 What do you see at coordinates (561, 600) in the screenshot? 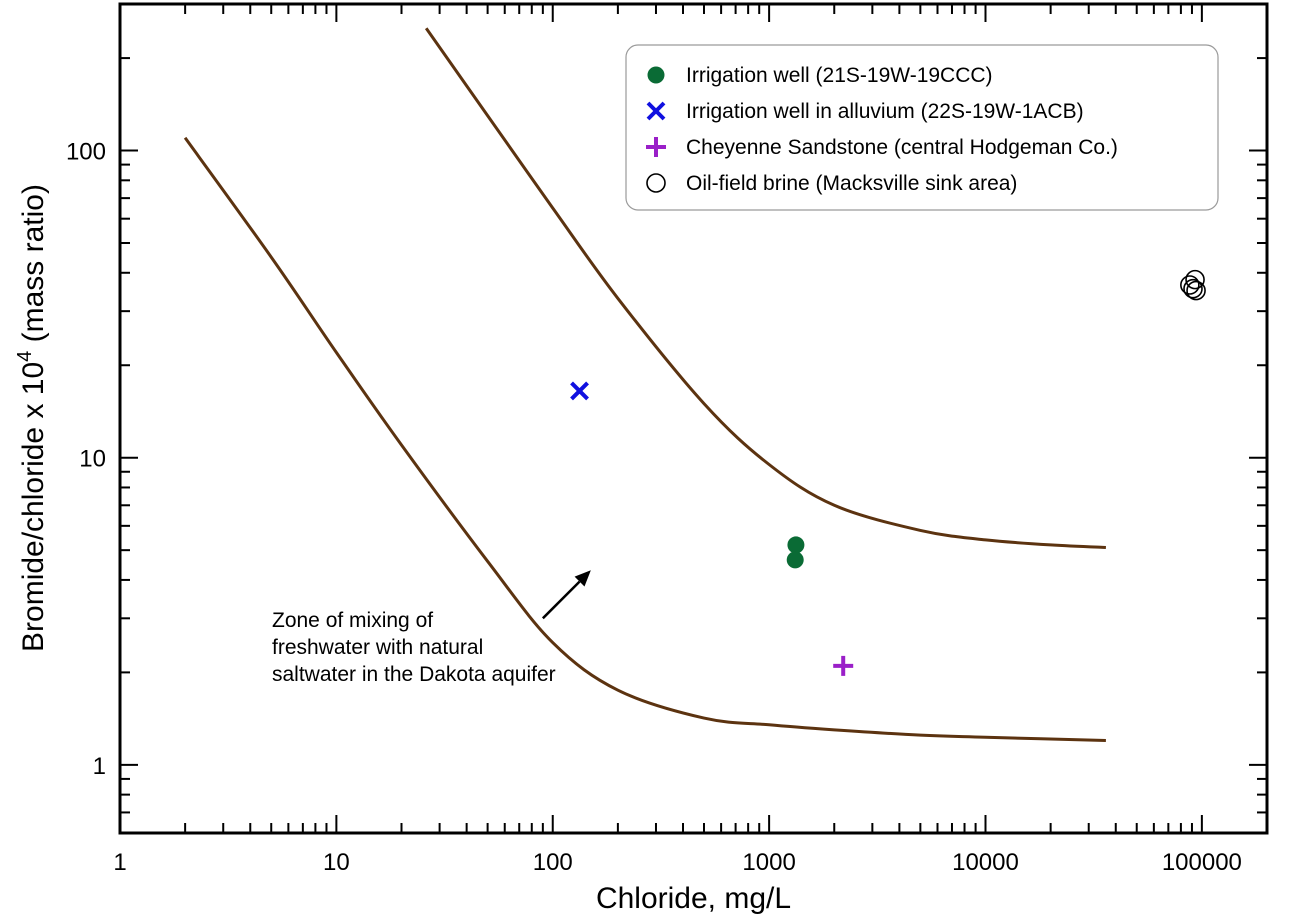
I see `annotation-arrow-shaft` at bounding box center [561, 600].